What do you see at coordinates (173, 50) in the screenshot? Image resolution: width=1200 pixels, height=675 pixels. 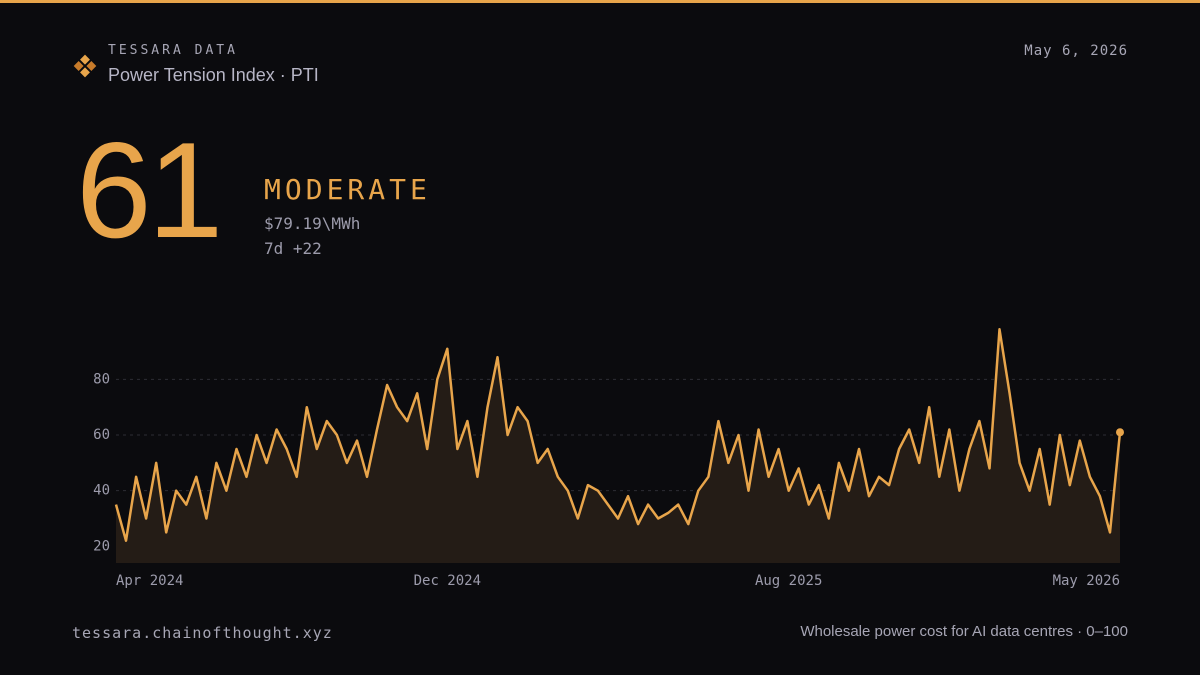 I see `brand: TESSARA DATA` at bounding box center [173, 50].